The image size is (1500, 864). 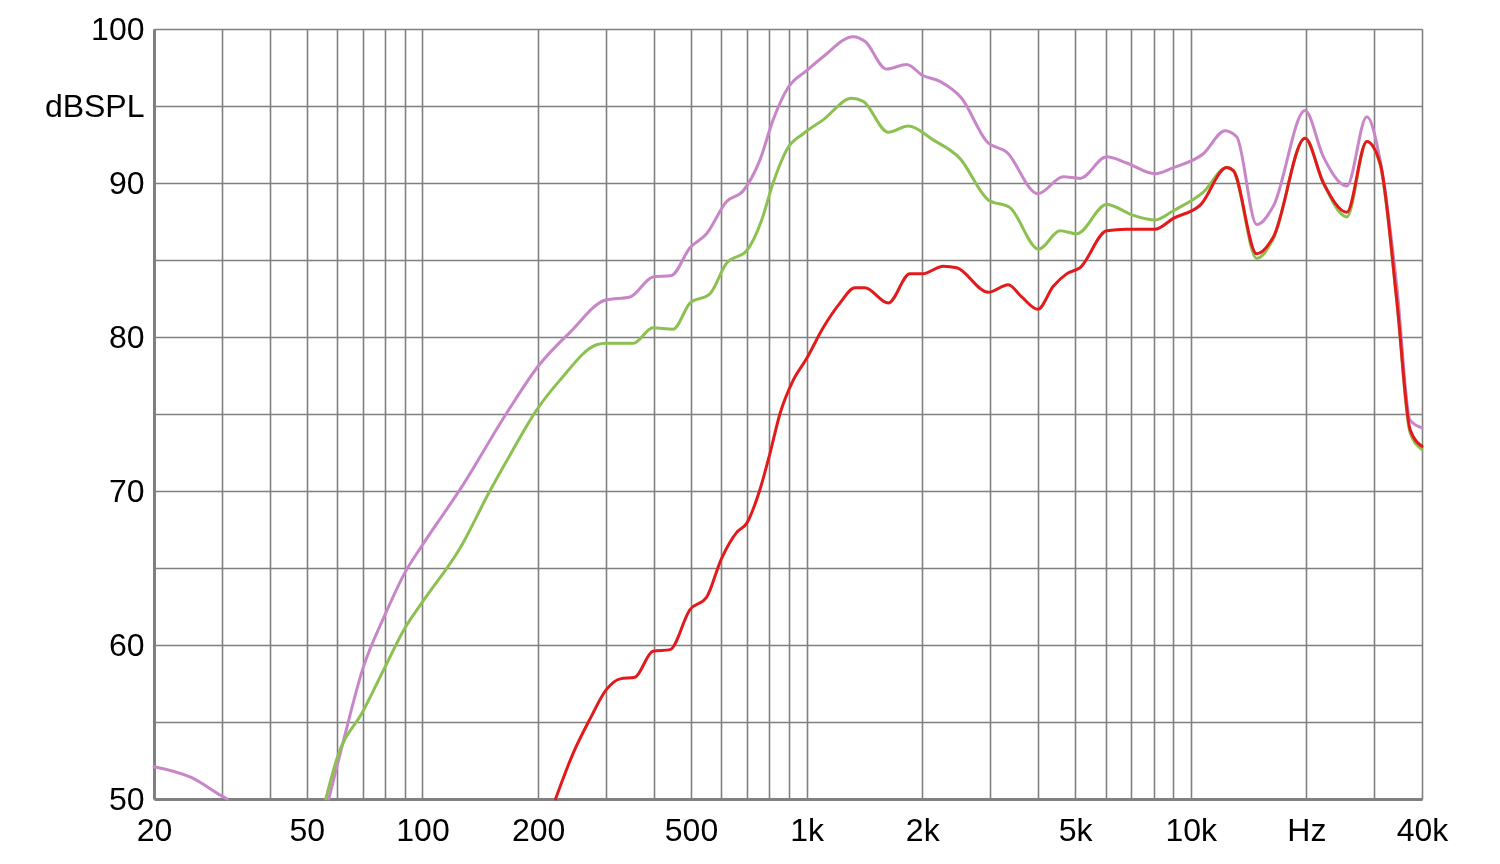 What do you see at coordinates (94, 105) in the screenshot?
I see `y-tick-label: dBSPL` at bounding box center [94, 105].